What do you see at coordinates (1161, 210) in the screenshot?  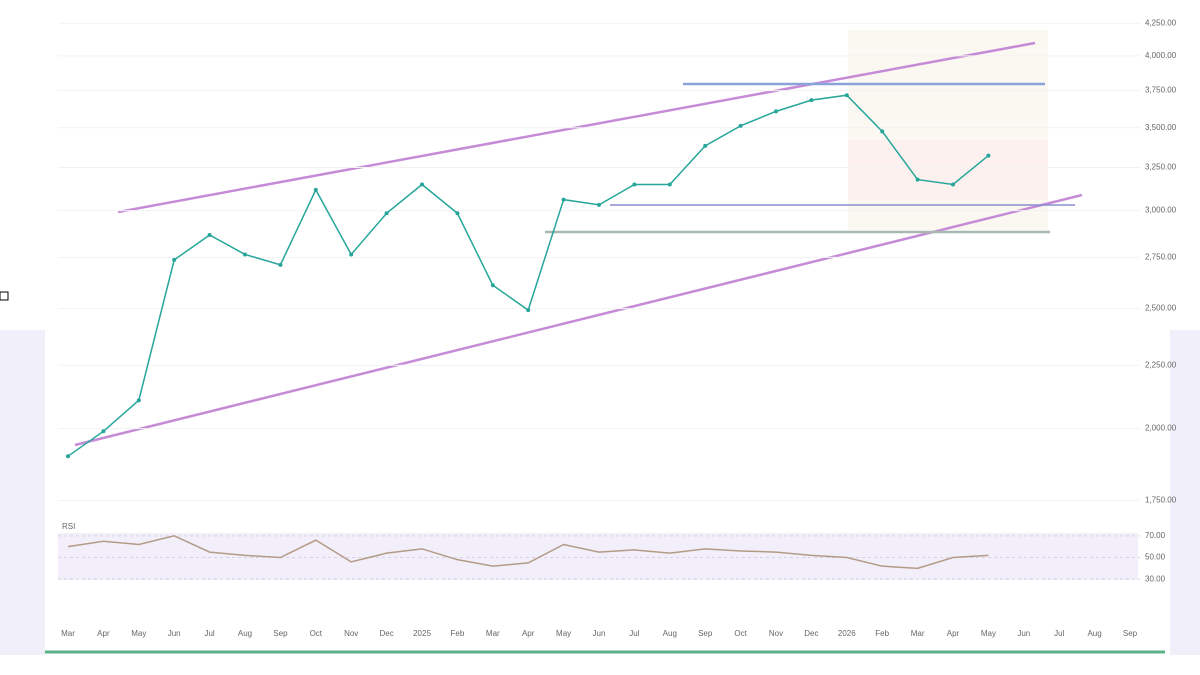 I see `y-tick-label: 3,000.00` at bounding box center [1161, 210].